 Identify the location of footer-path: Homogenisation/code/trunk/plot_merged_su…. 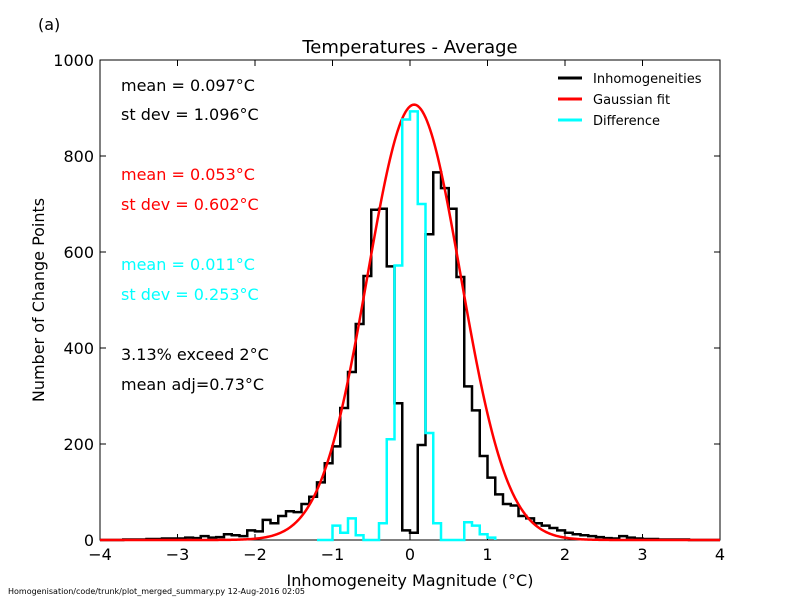
(156, 591).